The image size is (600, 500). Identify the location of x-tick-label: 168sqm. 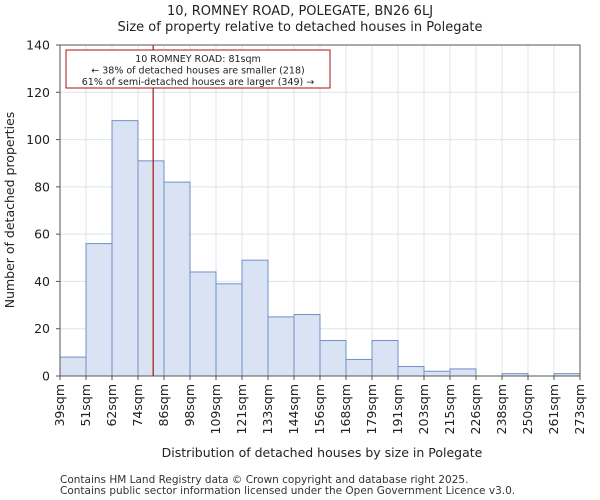
(345, 409).